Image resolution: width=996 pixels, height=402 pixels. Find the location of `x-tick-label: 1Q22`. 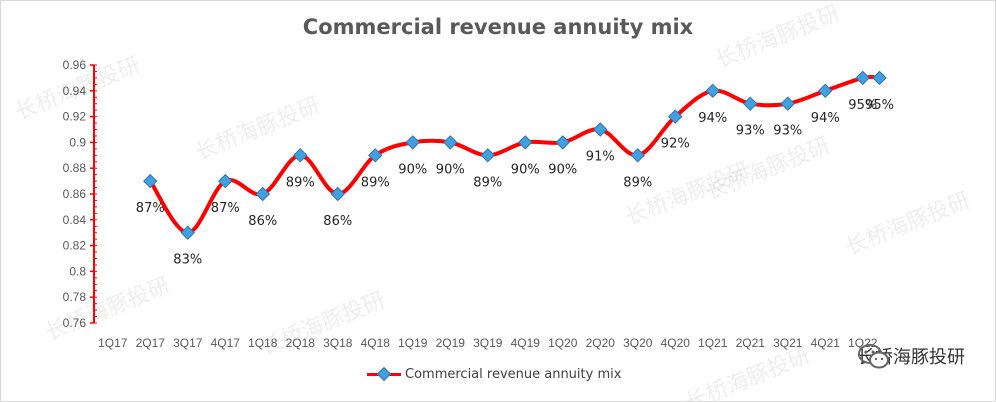

x-tick-label: 1Q22 is located at coordinates (863, 343).